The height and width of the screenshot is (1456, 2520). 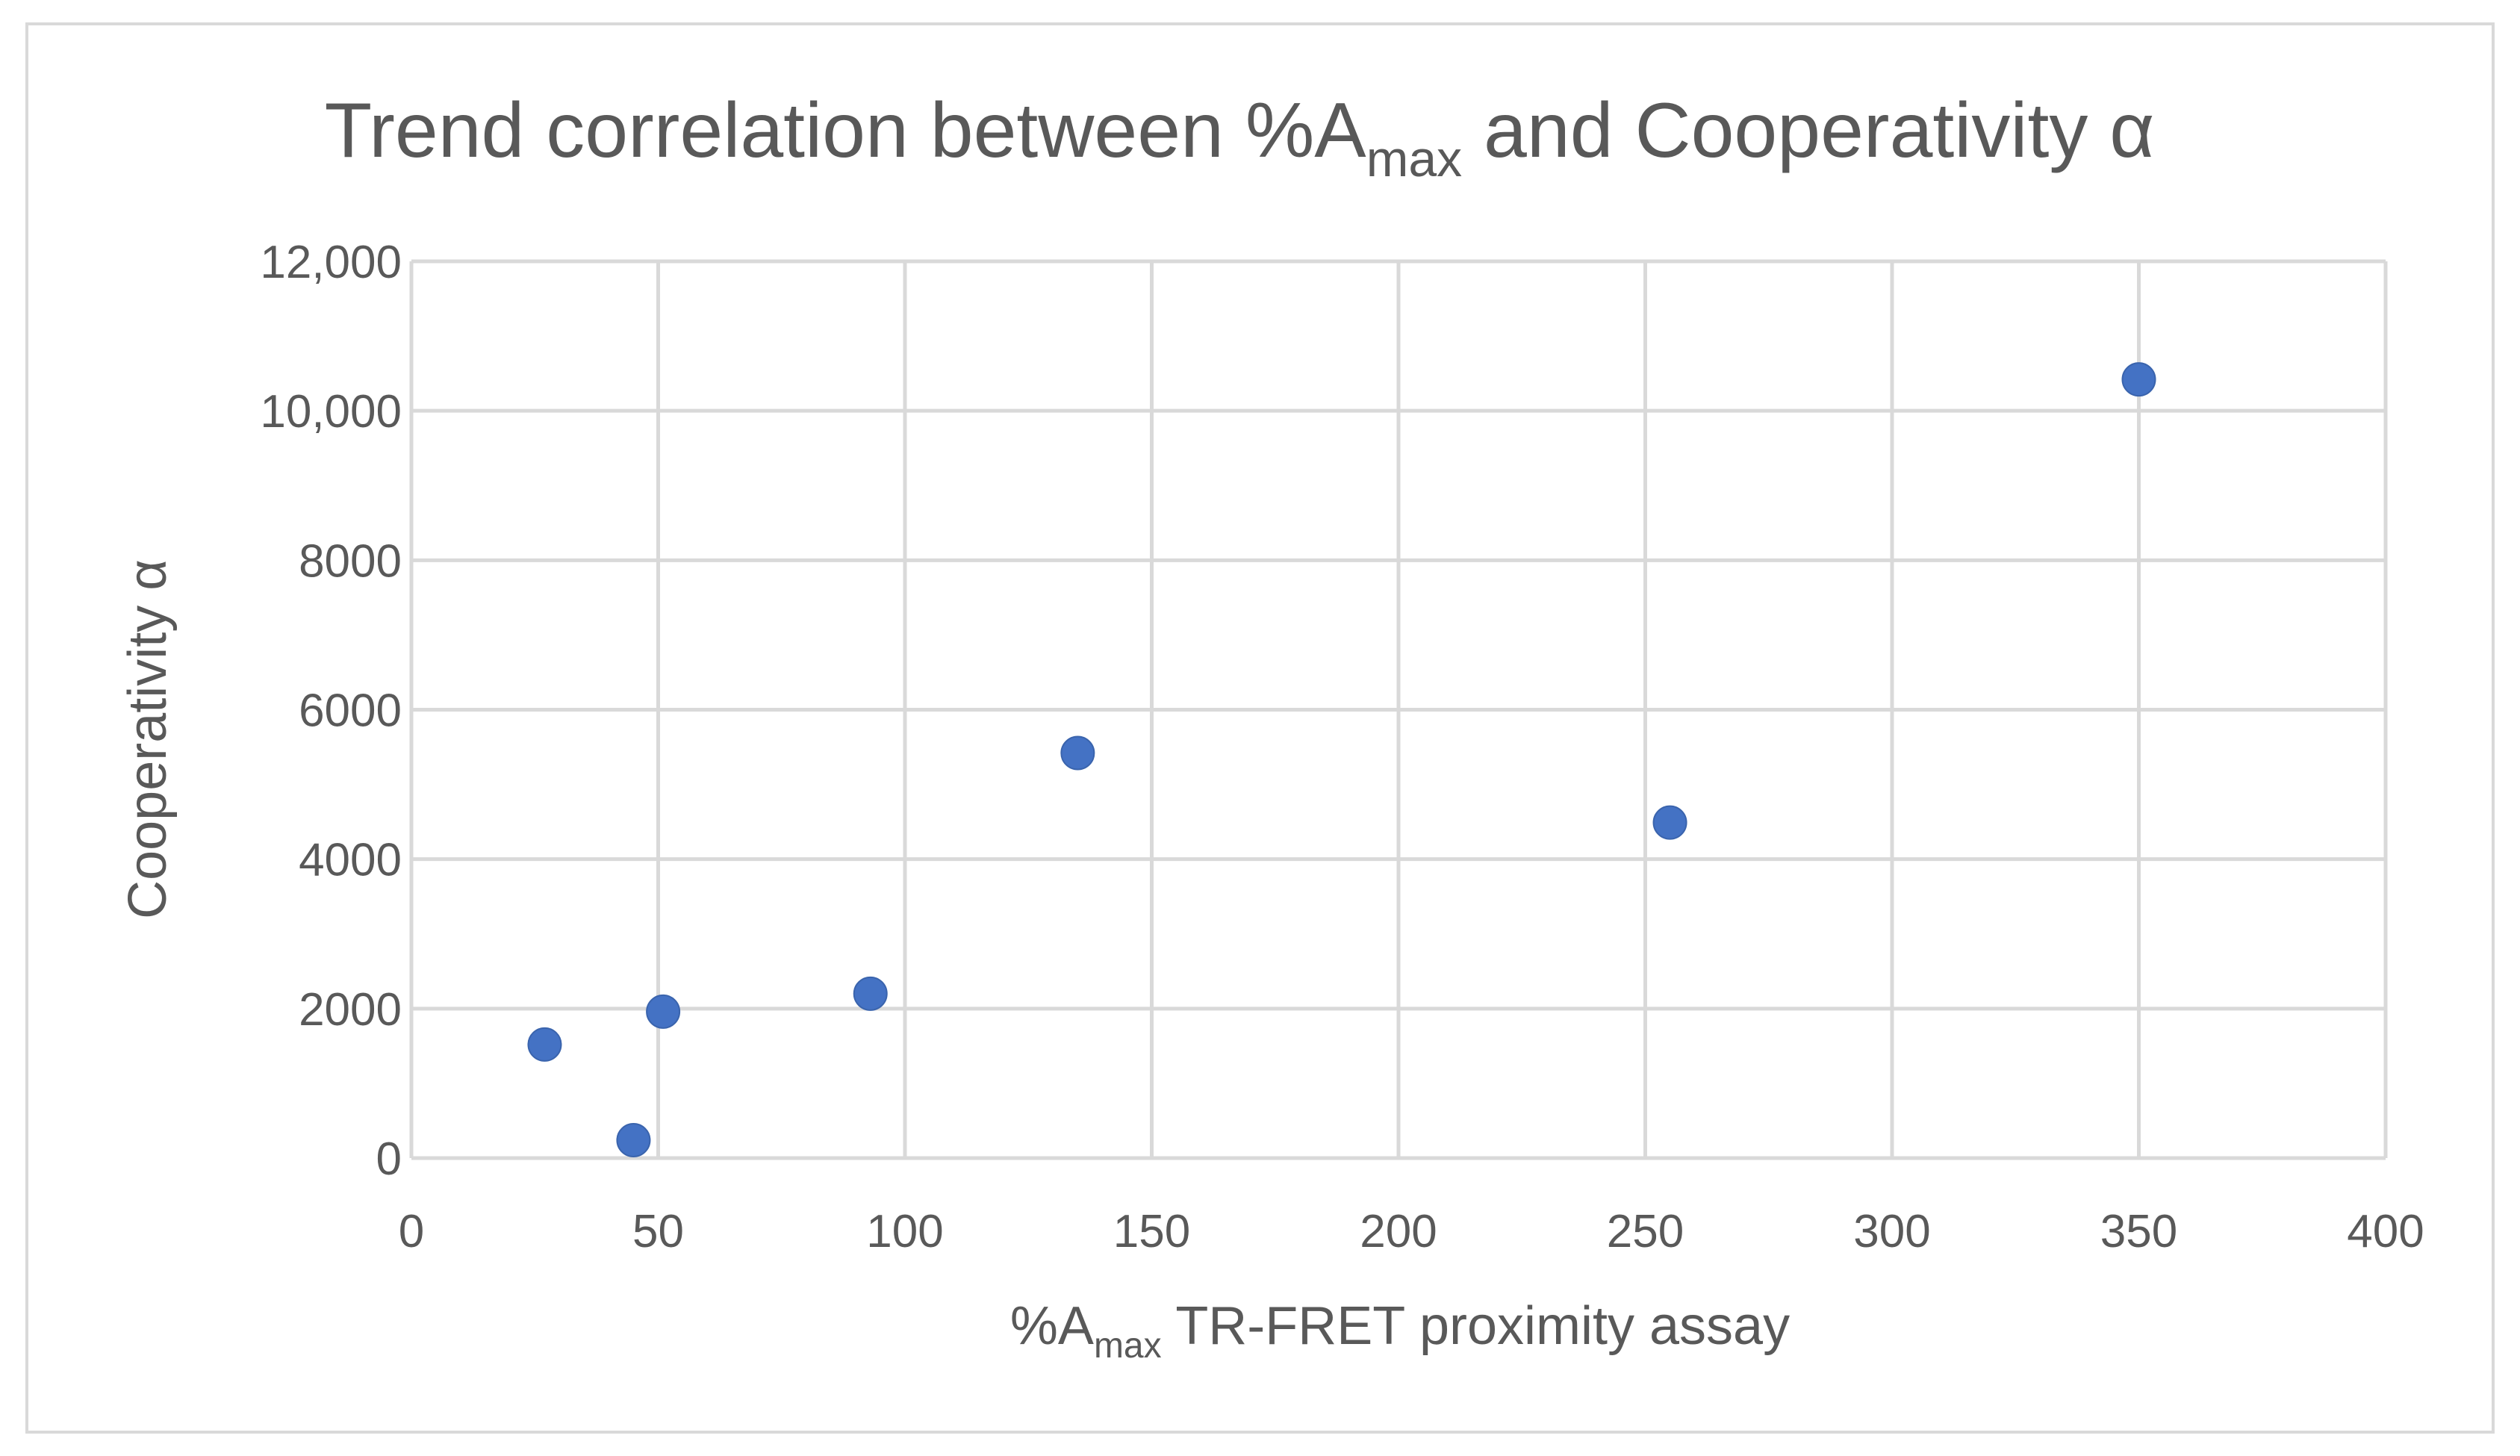 I want to click on chart-title-subscript: max, so click(x=1414, y=159).